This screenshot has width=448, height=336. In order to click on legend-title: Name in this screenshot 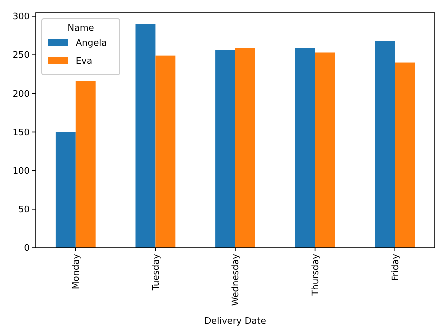, I will do `click(81, 29)`.